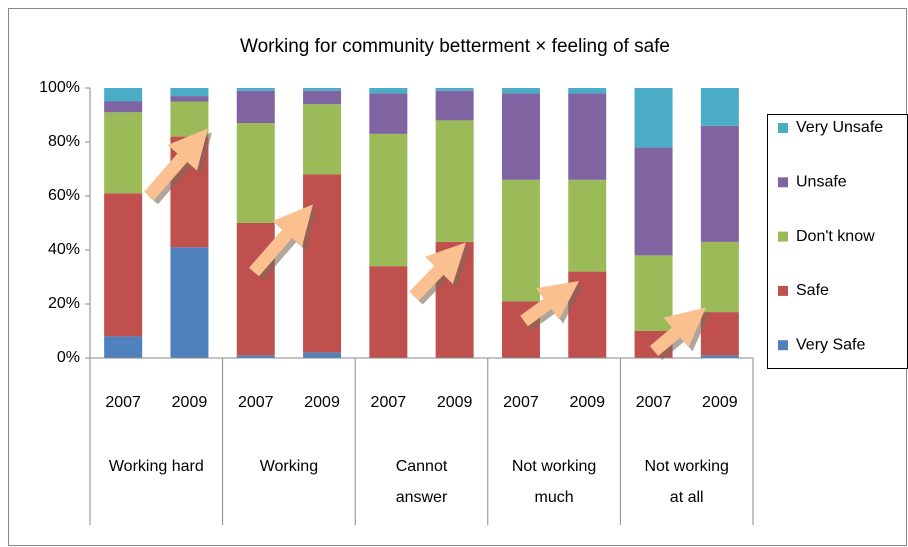 Image resolution: width=908 pixels, height=547 pixels. What do you see at coordinates (839, 127) in the screenshot?
I see `legend-label: Very Unsafe` at bounding box center [839, 127].